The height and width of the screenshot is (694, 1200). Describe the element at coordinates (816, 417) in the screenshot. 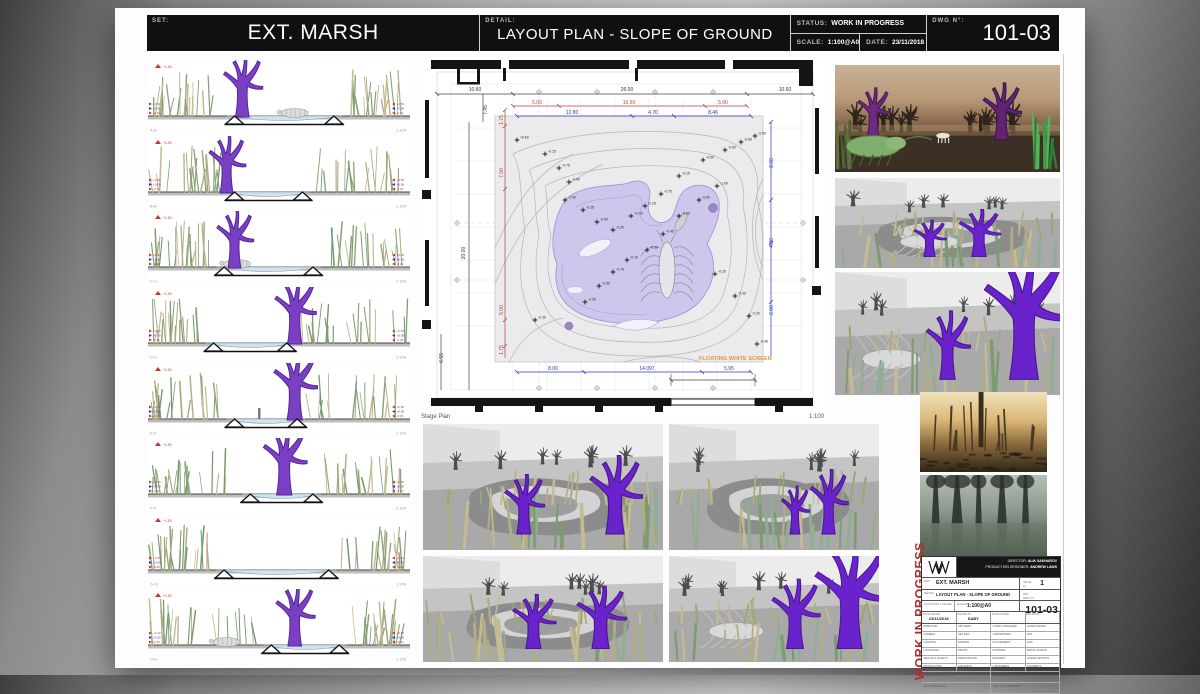

I see `plan-scale-note: 1:100` at that location.